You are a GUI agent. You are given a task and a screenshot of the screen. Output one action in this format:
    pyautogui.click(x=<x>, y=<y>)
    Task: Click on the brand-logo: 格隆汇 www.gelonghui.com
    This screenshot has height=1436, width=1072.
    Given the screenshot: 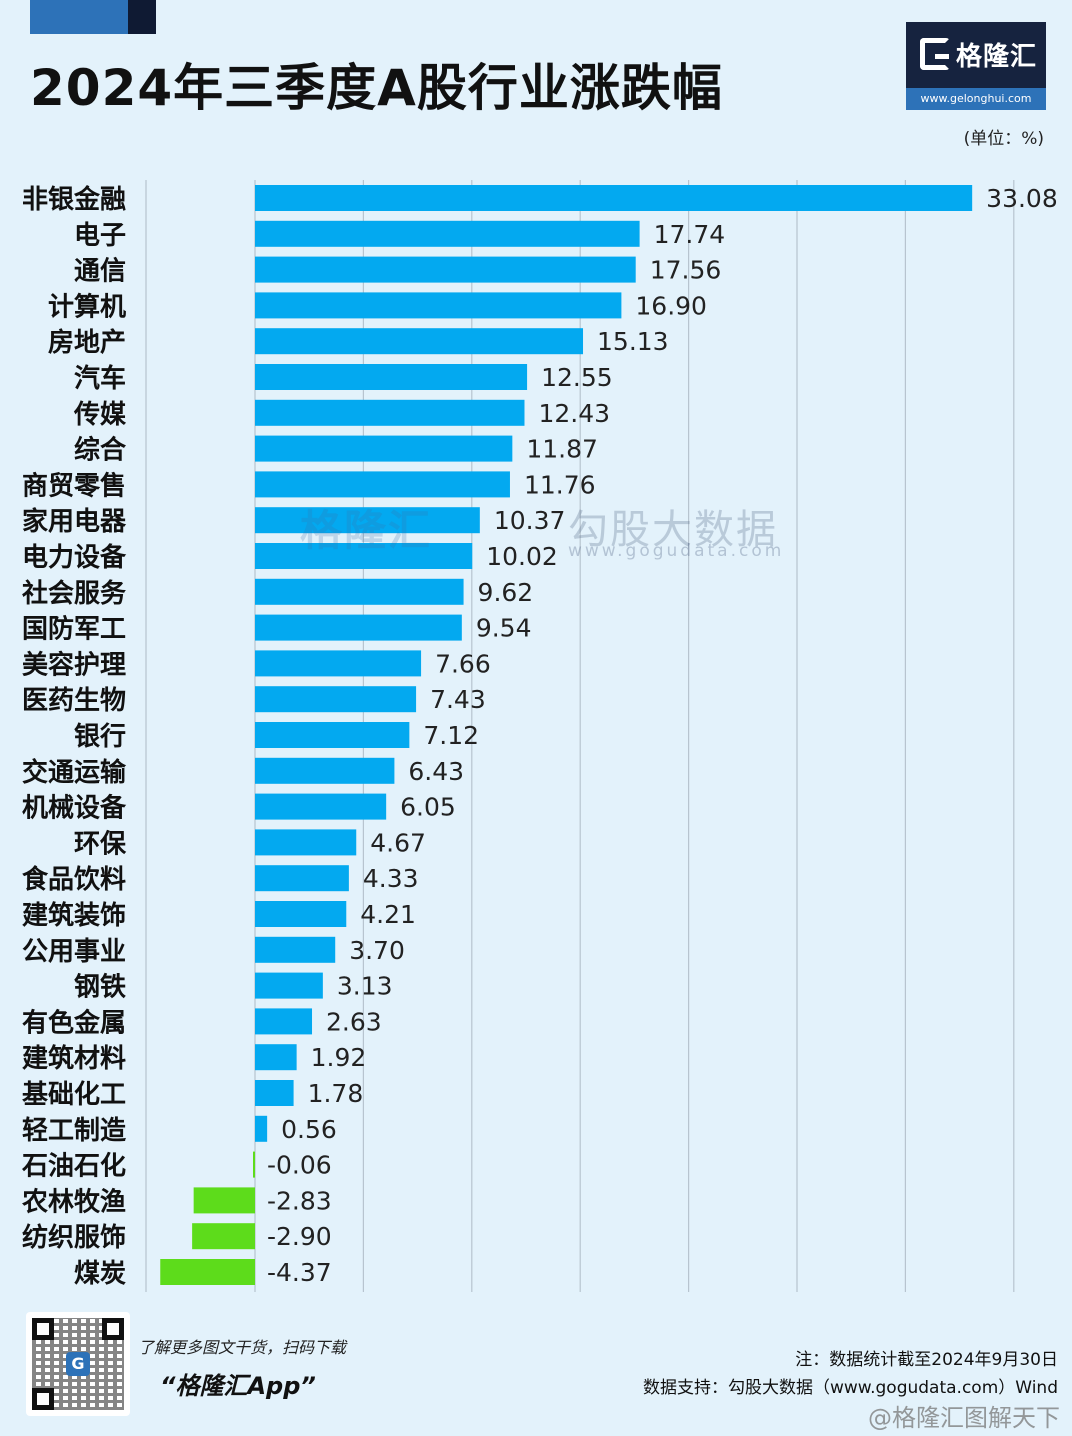 What is the action you would take?
    pyautogui.click(x=976, y=66)
    